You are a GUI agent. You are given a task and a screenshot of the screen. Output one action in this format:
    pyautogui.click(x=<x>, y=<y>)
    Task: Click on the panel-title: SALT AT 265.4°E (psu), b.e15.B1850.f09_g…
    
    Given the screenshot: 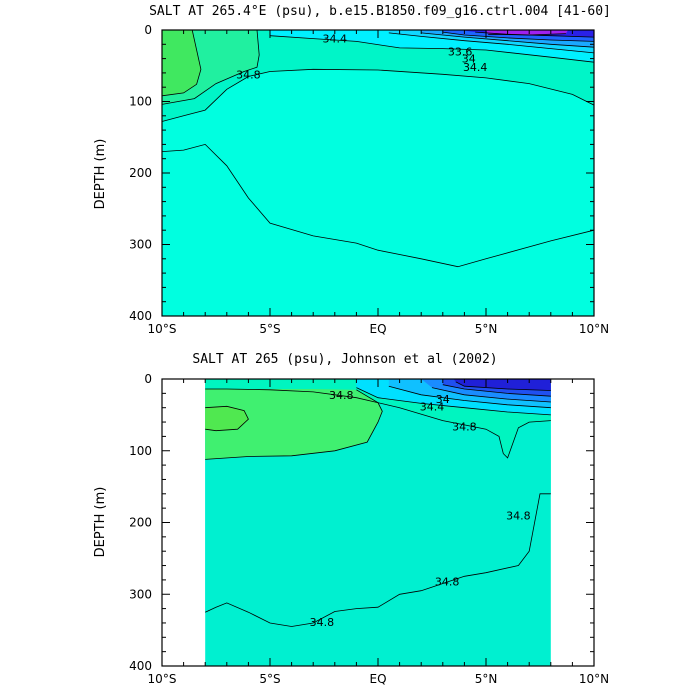 What is the action you would take?
    pyautogui.click(x=380, y=11)
    